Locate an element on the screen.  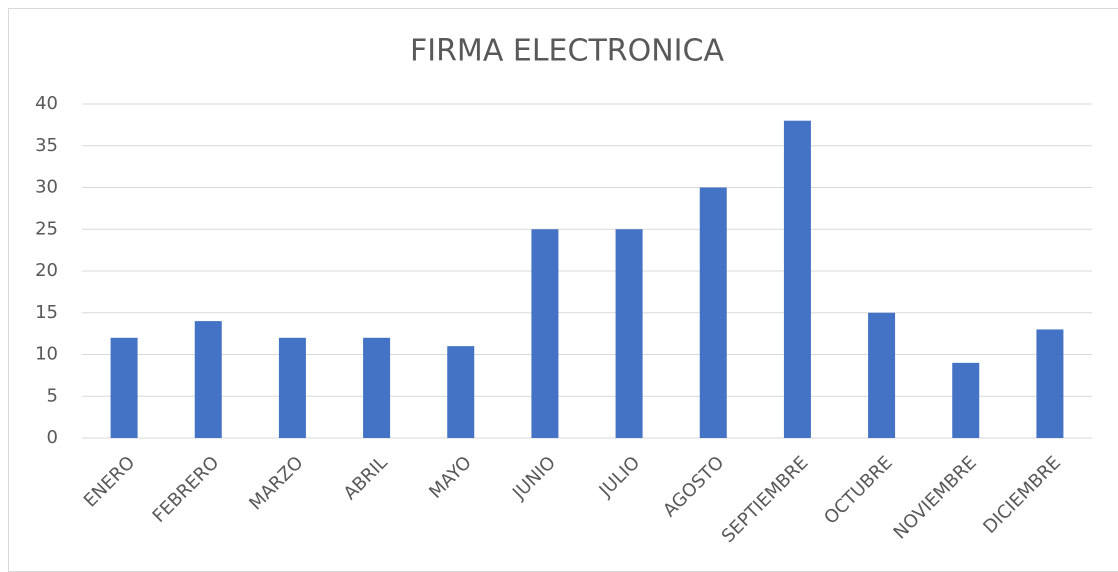
y-tick-label: 0 is located at coordinates (52, 437).